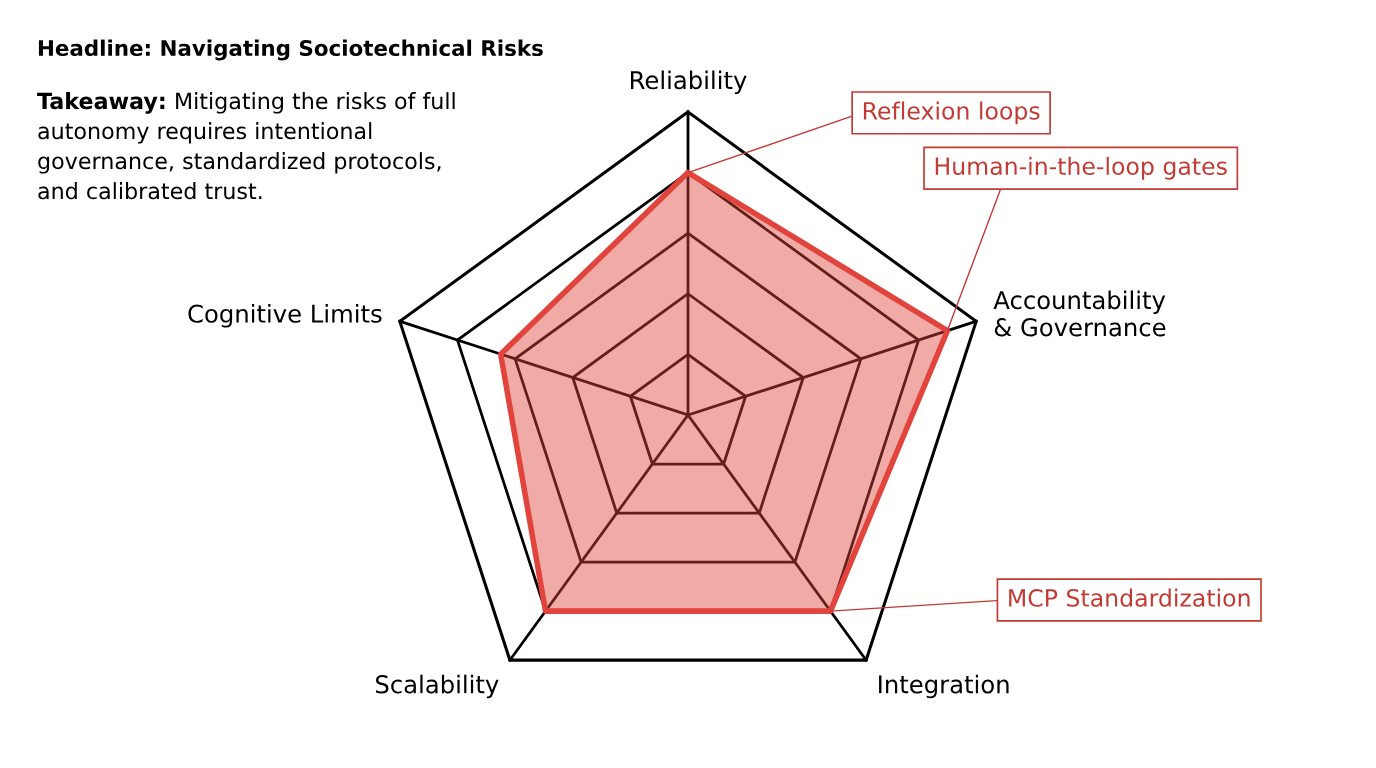 This screenshot has height=768, width=1376. What do you see at coordinates (285, 316) in the screenshot?
I see `spoke-label: Cognitive Limits` at bounding box center [285, 316].